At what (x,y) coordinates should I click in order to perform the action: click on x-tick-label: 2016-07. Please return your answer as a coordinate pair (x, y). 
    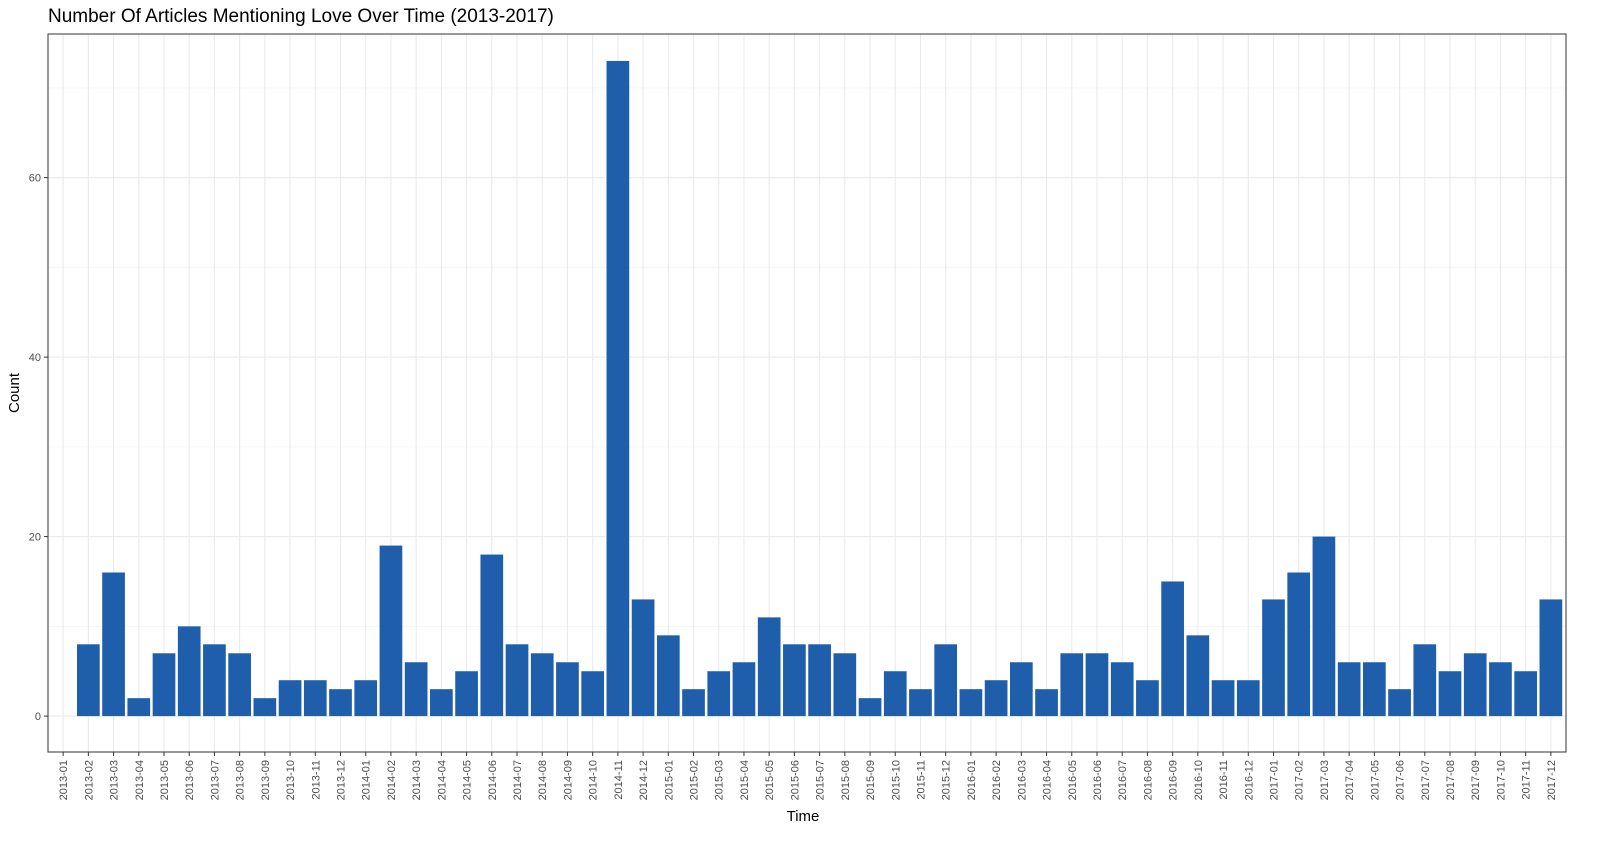
    Looking at the image, I should click on (1123, 780).